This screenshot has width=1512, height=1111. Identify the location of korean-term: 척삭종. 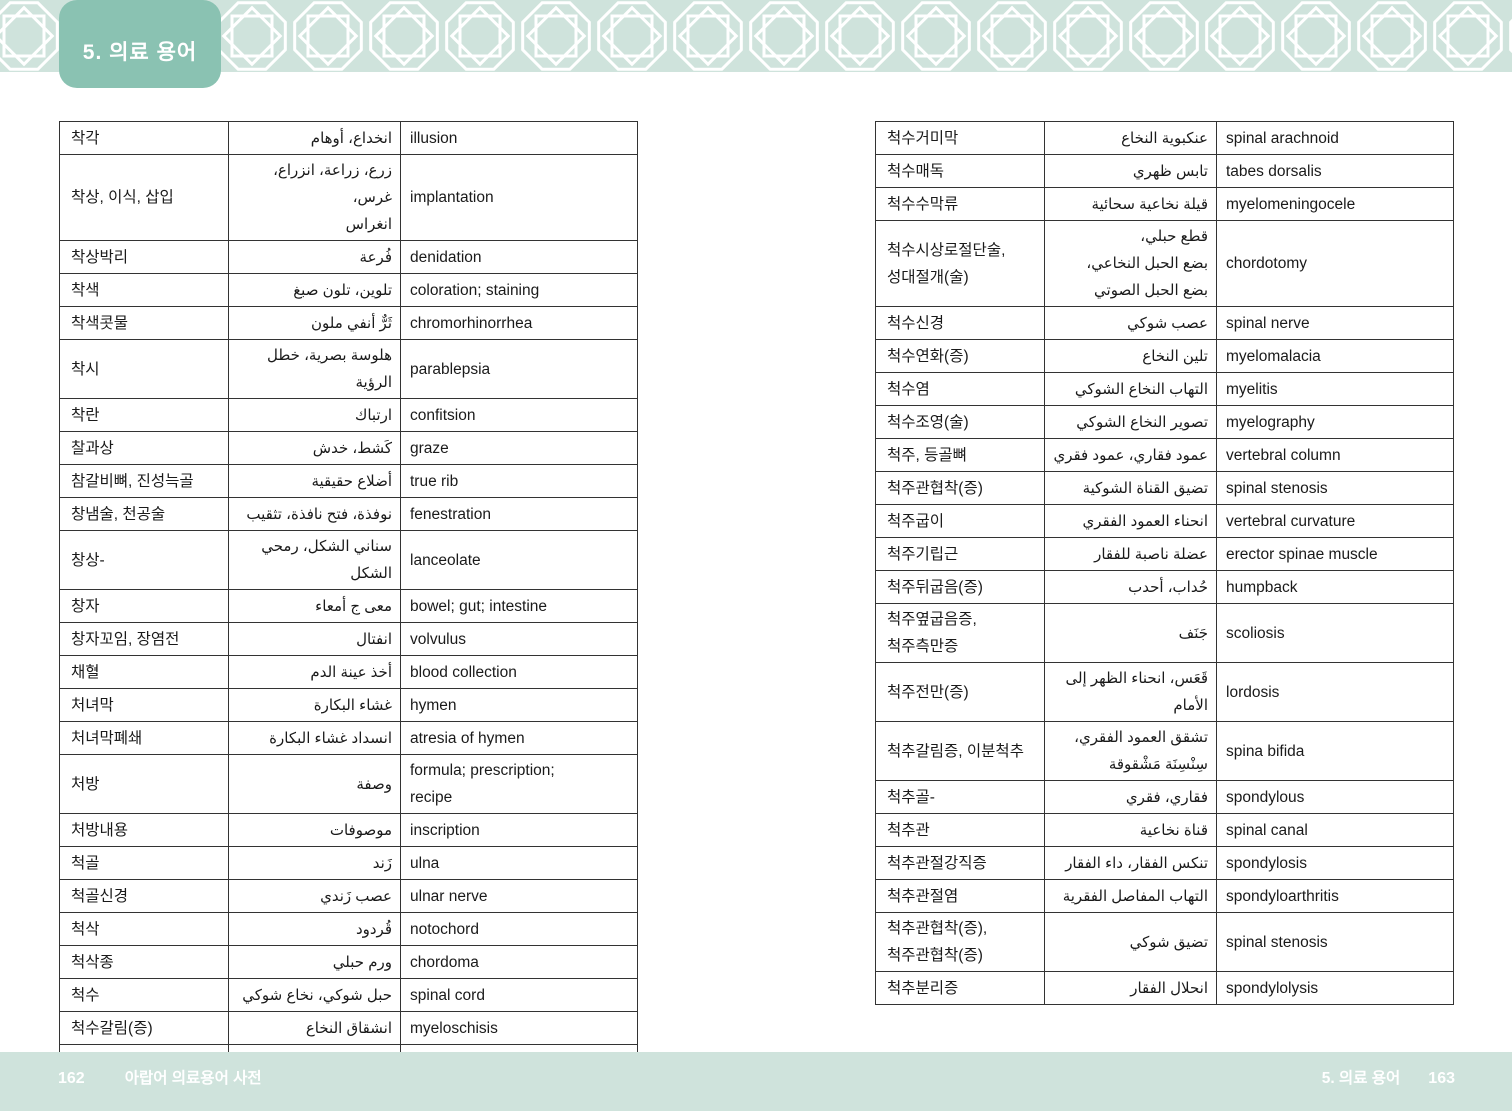
(92, 962).